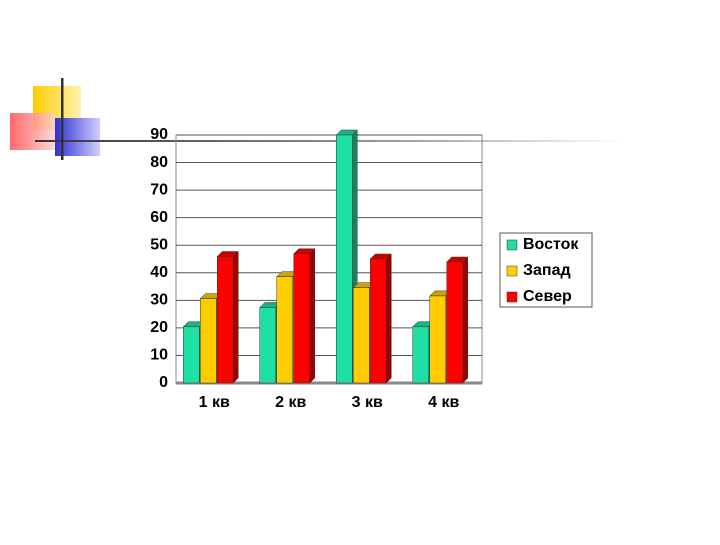 This screenshot has width=720, height=545. I want to click on decoration, so click(317, 119).